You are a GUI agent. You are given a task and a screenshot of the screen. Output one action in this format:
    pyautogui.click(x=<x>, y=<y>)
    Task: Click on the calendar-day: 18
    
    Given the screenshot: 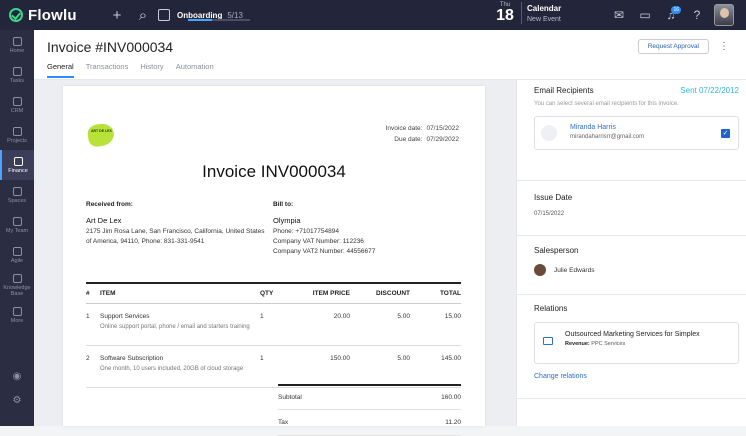 What is the action you would take?
    pyautogui.click(x=505, y=15)
    